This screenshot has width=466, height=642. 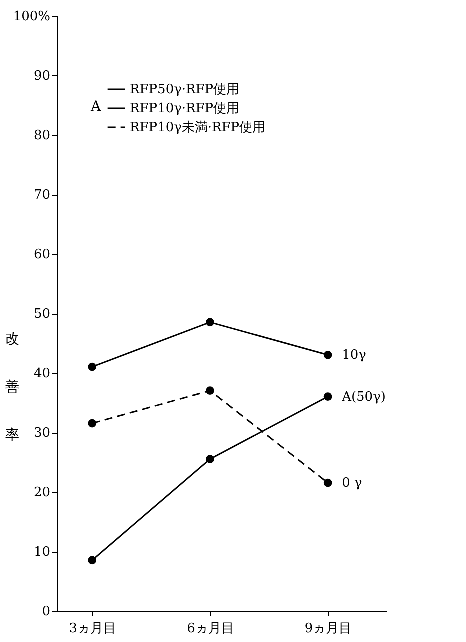 I want to click on legend-label: RFP50γ·RFP使用, so click(x=185, y=90).